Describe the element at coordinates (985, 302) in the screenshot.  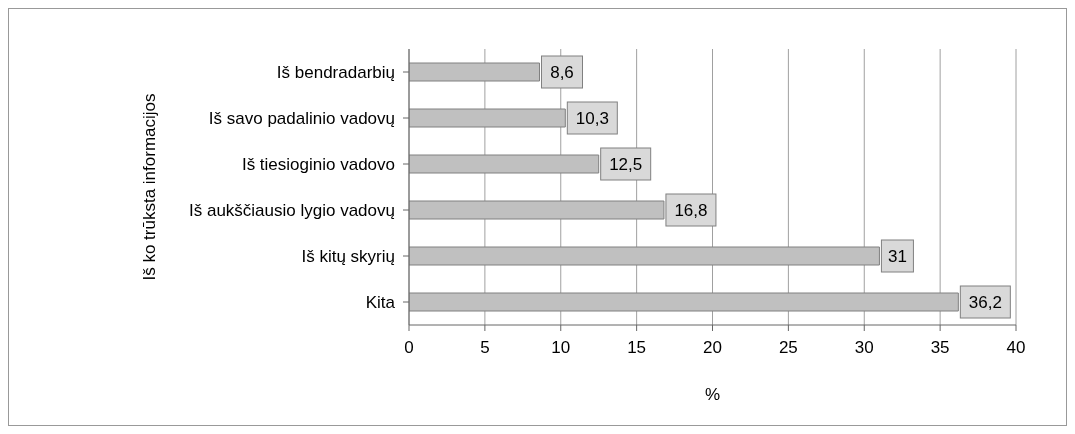
I see `data-label: 36,2` at that location.